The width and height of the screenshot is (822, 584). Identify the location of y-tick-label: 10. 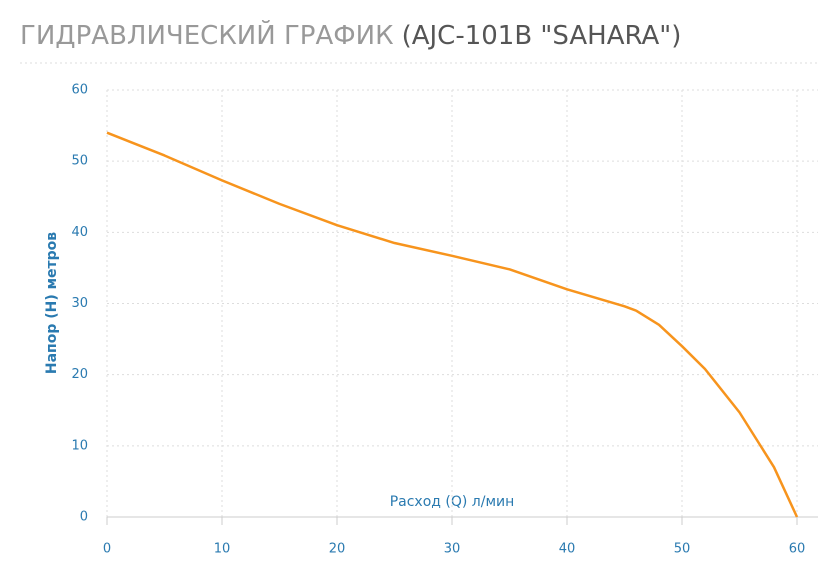
(79, 445).